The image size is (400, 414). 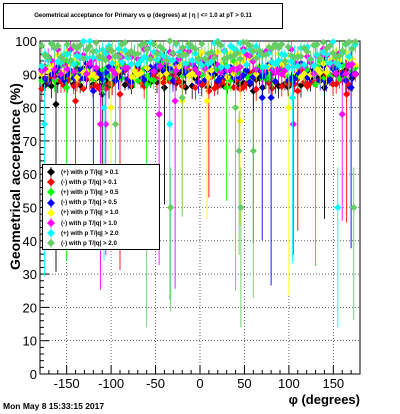 What do you see at coordinates (30, 74) in the screenshot?
I see `y-tick-label: 90` at bounding box center [30, 74].